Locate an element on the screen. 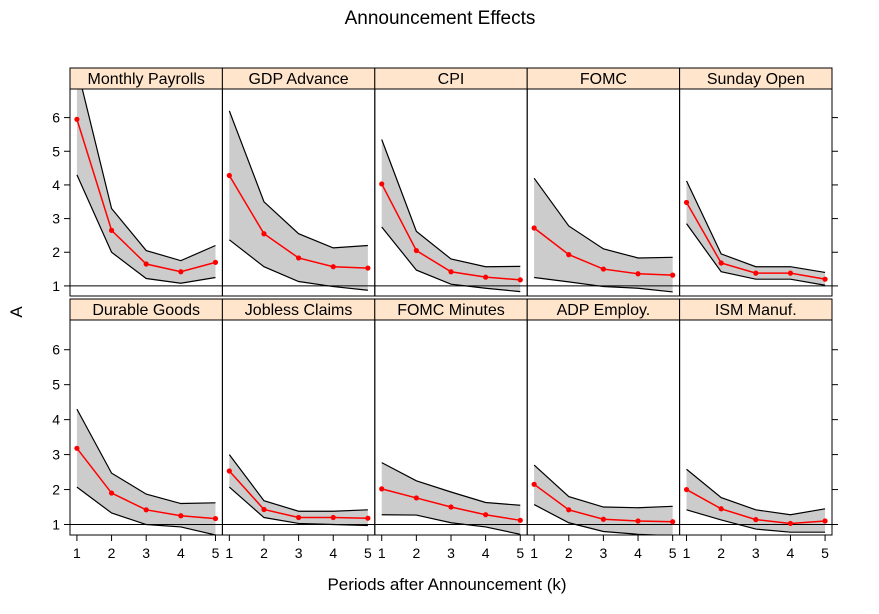  panel-plot-area-gdp-advance is located at coordinates (298, 200).